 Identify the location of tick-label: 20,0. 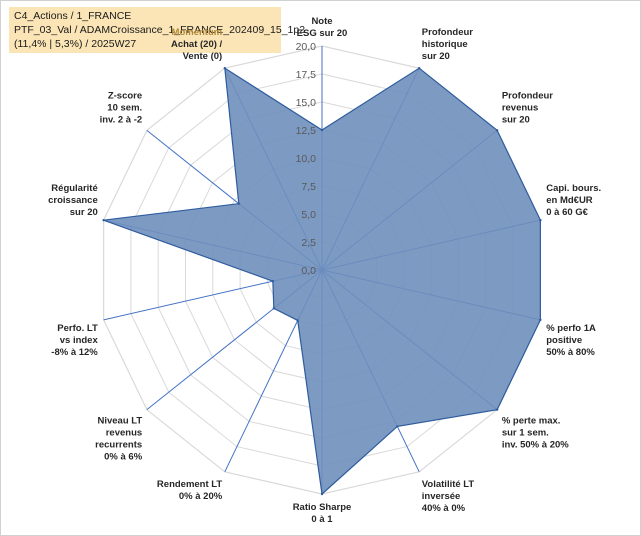
(306, 47).